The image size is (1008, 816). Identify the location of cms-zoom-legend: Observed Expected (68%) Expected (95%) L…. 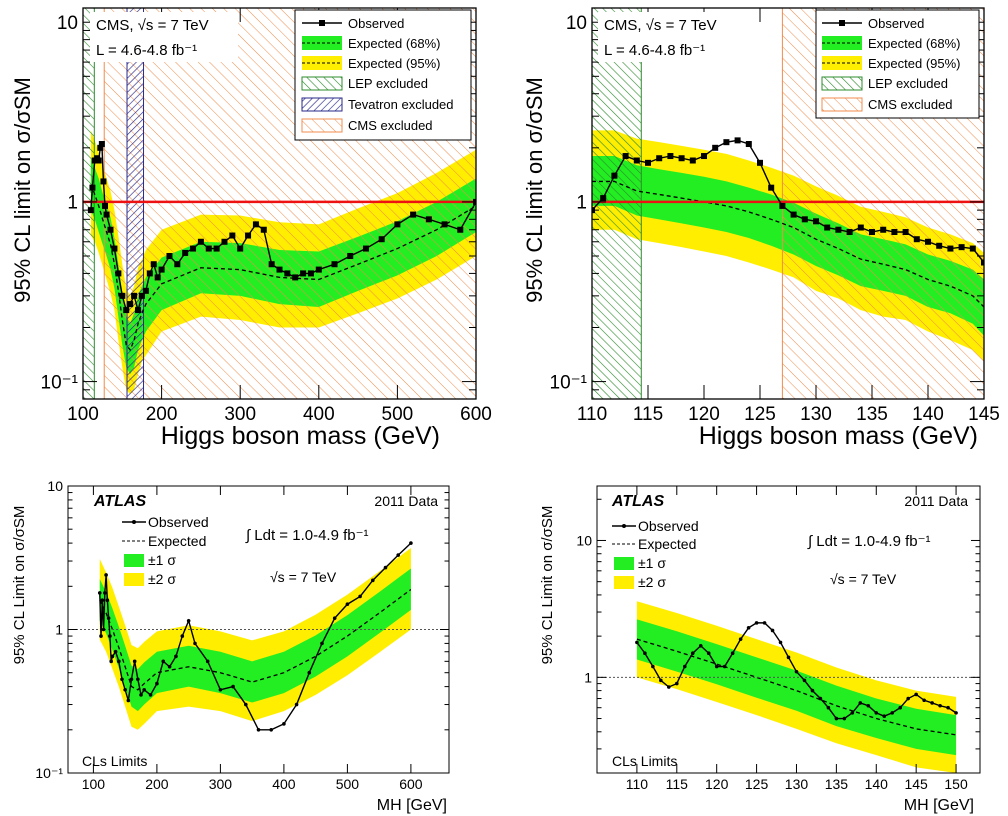
(897, 64).